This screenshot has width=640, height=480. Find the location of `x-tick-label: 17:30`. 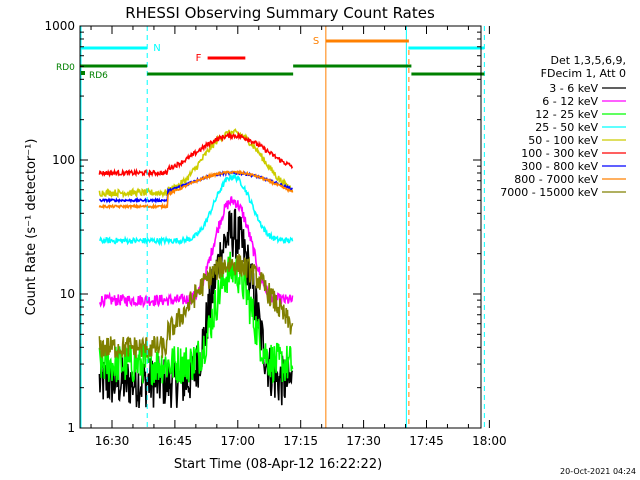

x-tick-label: 17:30 is located at coordinates (363, 441).